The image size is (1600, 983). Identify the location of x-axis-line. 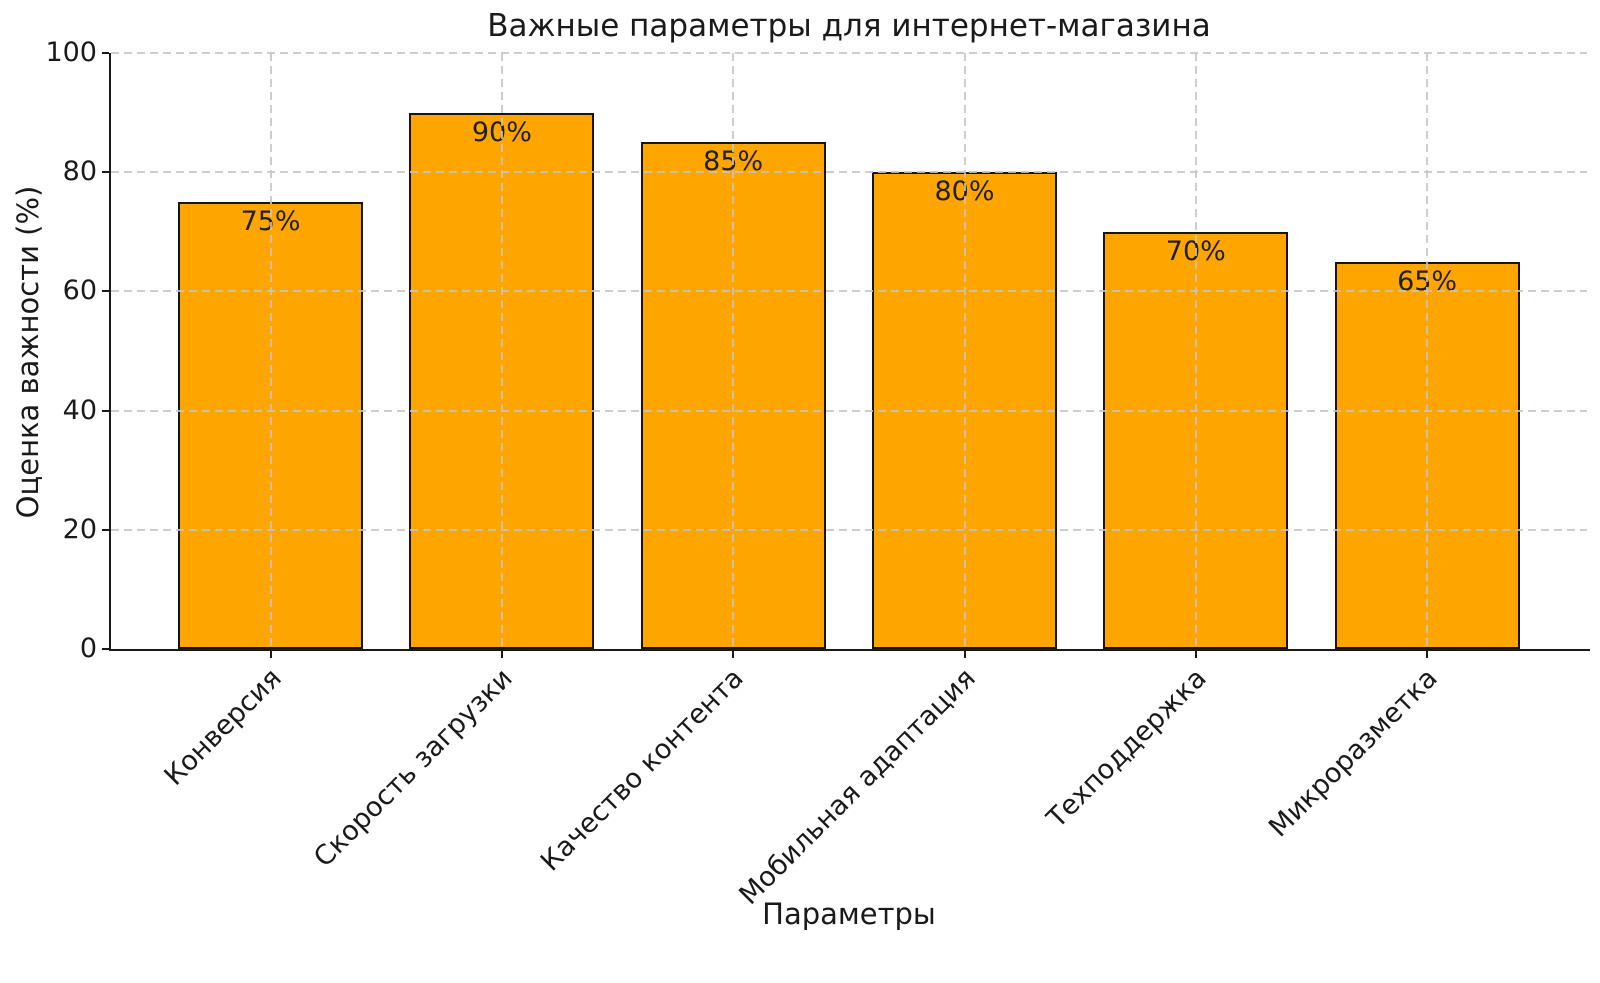
(849, 650).